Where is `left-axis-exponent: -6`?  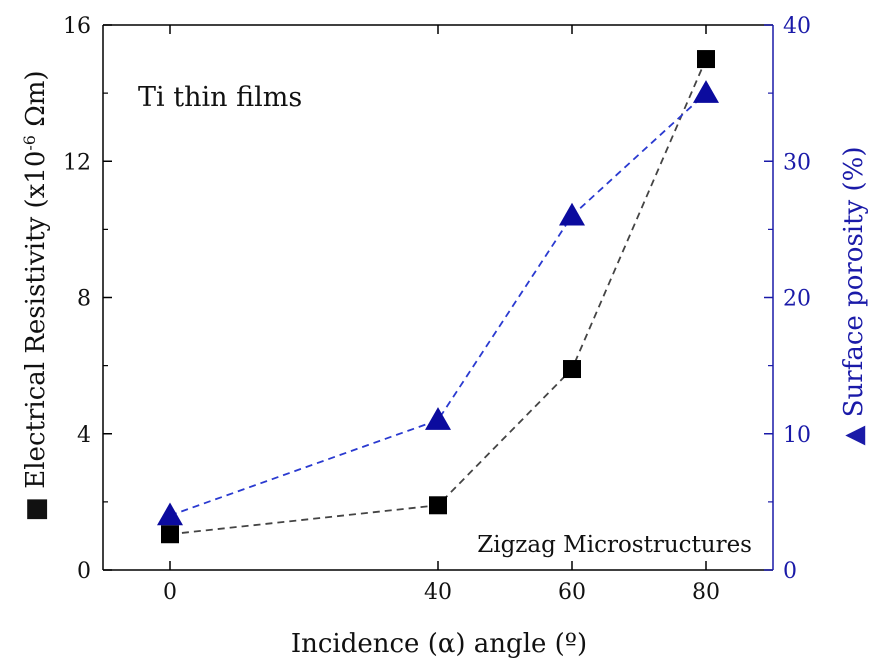
left-axis-exponent: -6 is located at coordinates (29, 143).